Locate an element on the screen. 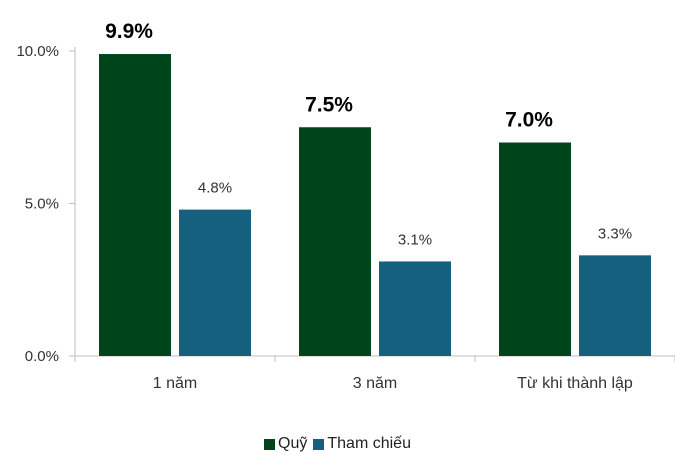 Image resolution: width=675 pixels, height=460 pixels. data-label: 3.1% is located at coordinates (415, 239).